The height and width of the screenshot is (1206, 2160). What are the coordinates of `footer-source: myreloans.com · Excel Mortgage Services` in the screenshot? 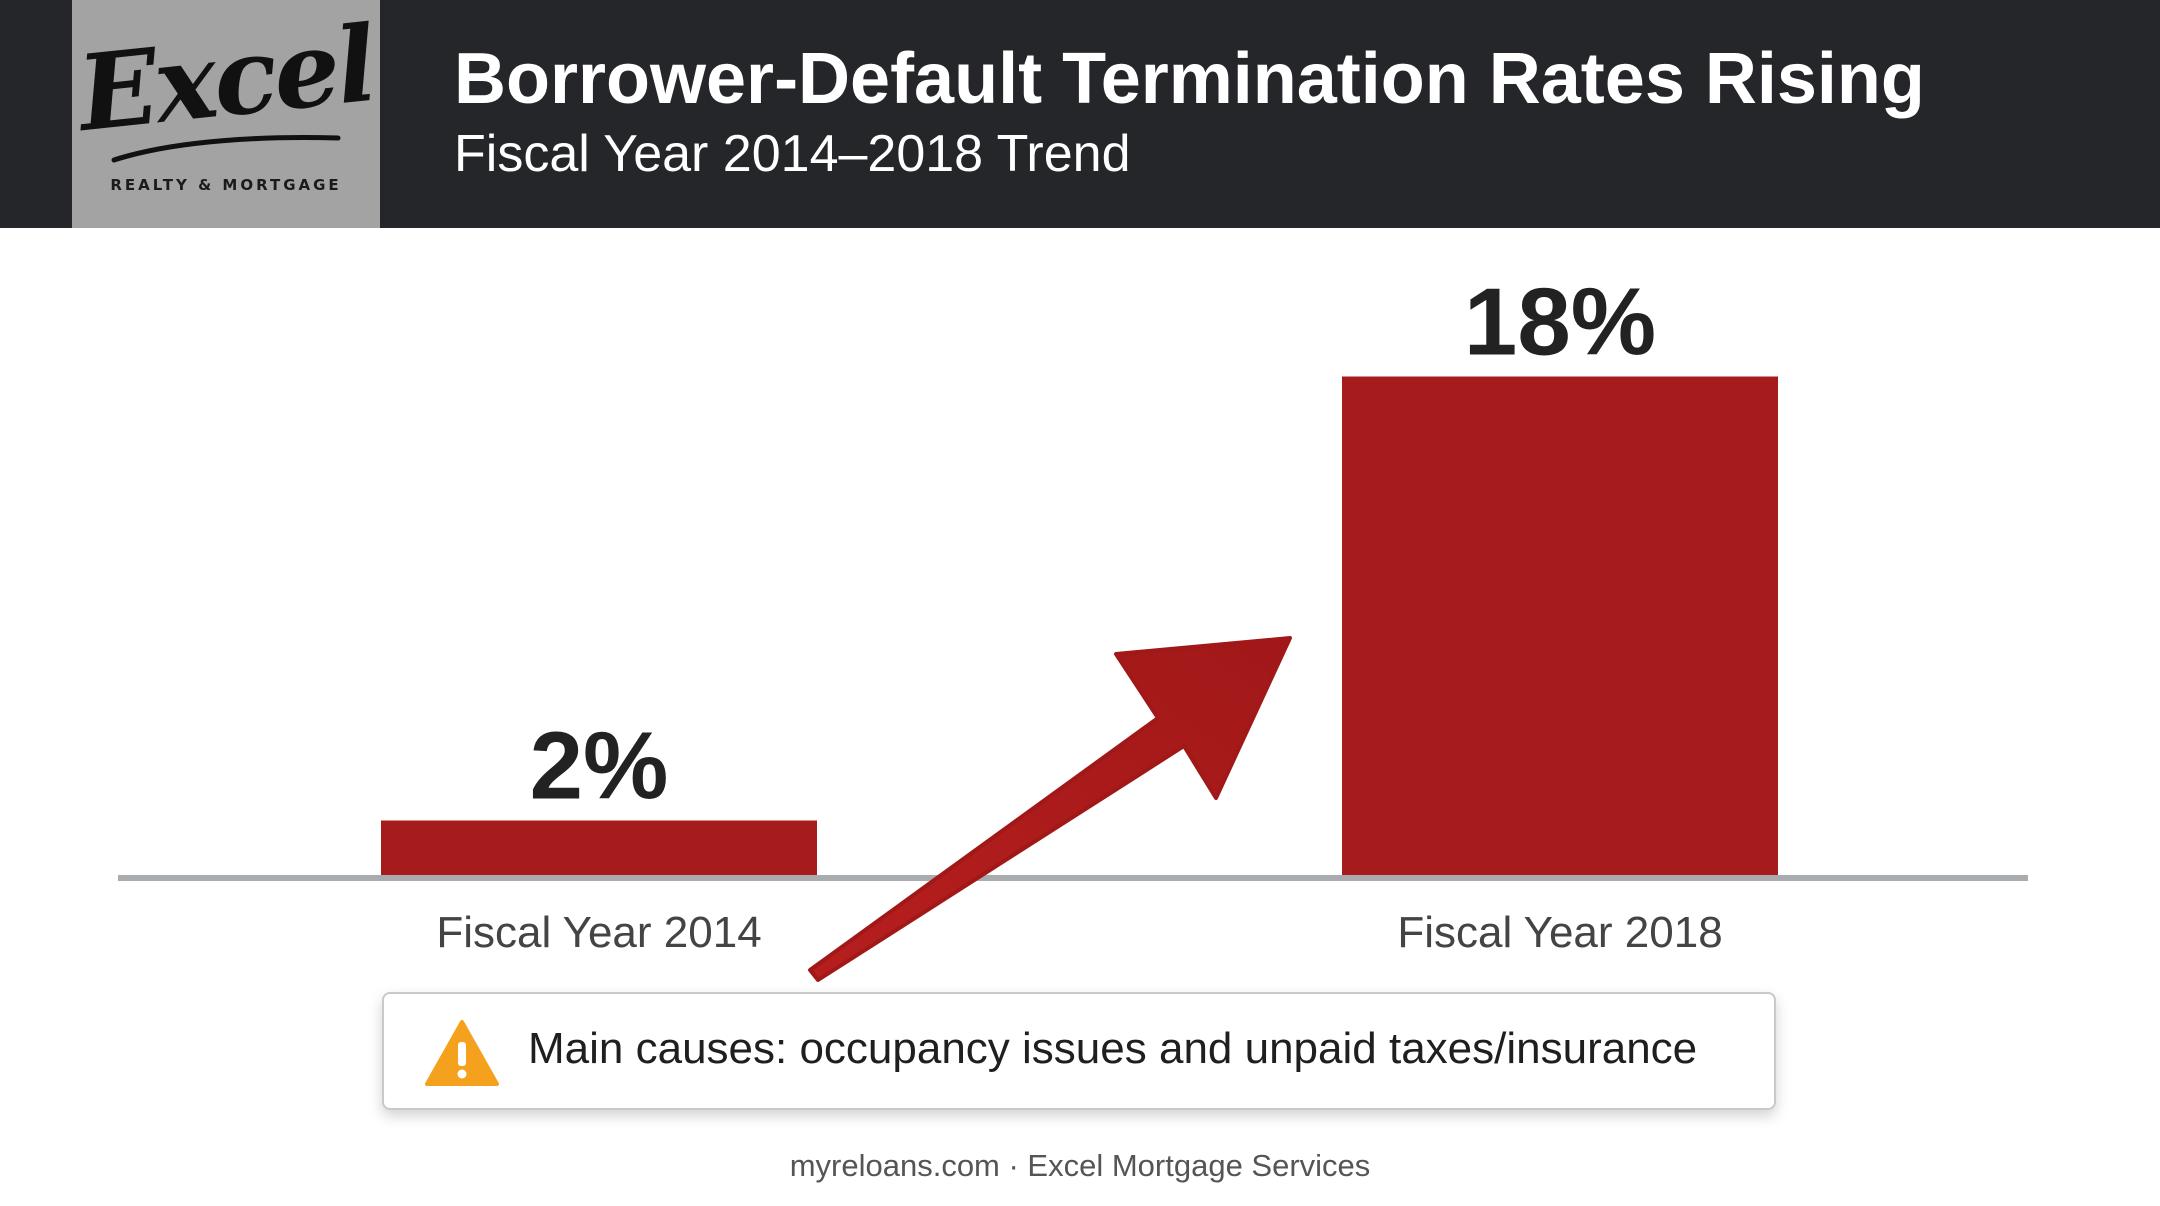 It's located at (1080, 1165).